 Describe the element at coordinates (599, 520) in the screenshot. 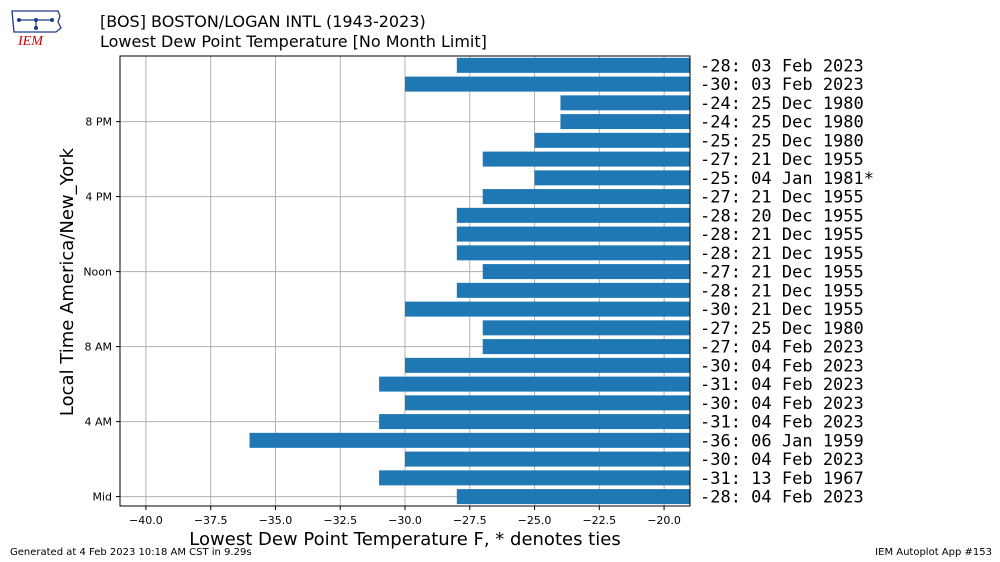

I see `x-tick-label: −22.5` at that location.